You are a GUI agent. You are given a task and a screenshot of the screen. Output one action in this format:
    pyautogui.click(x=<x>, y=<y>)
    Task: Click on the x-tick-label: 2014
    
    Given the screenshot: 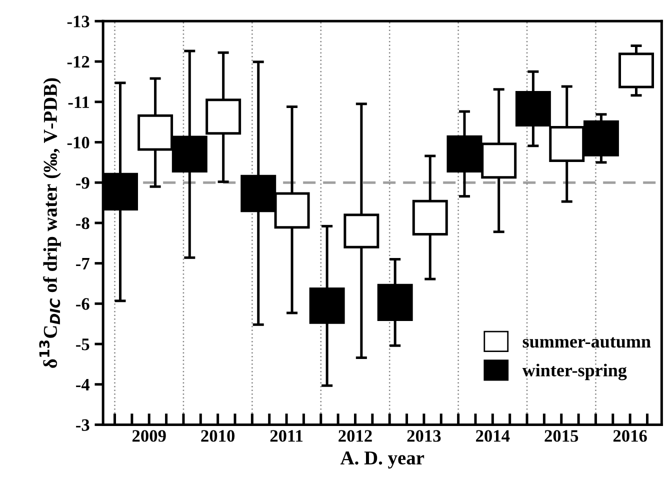 What is the action you would take?
    pyautogui.click(x=493, y=436)
    